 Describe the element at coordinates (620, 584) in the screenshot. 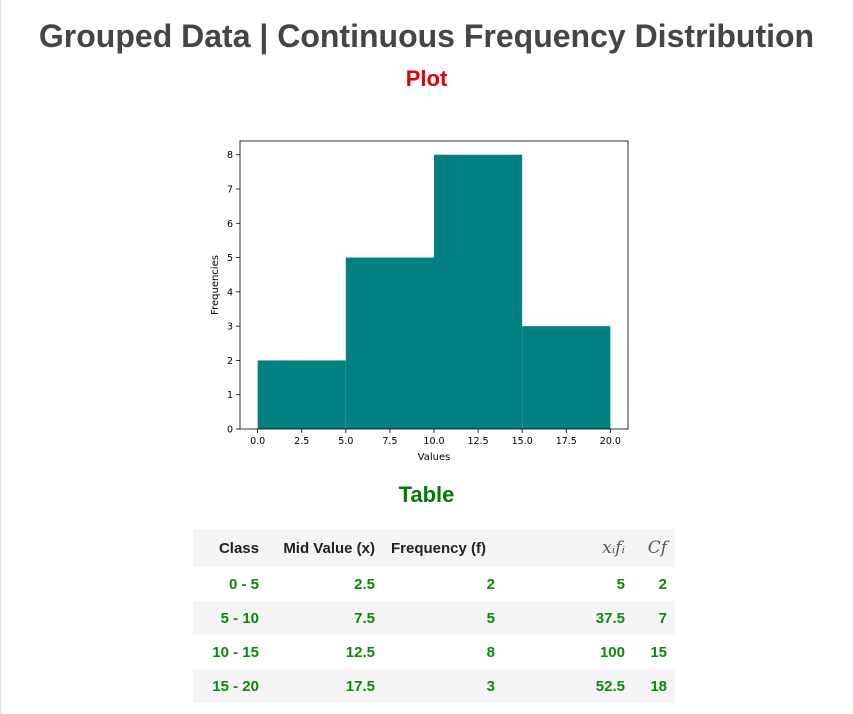

I see `cell-xi-fi: 5` at that location.